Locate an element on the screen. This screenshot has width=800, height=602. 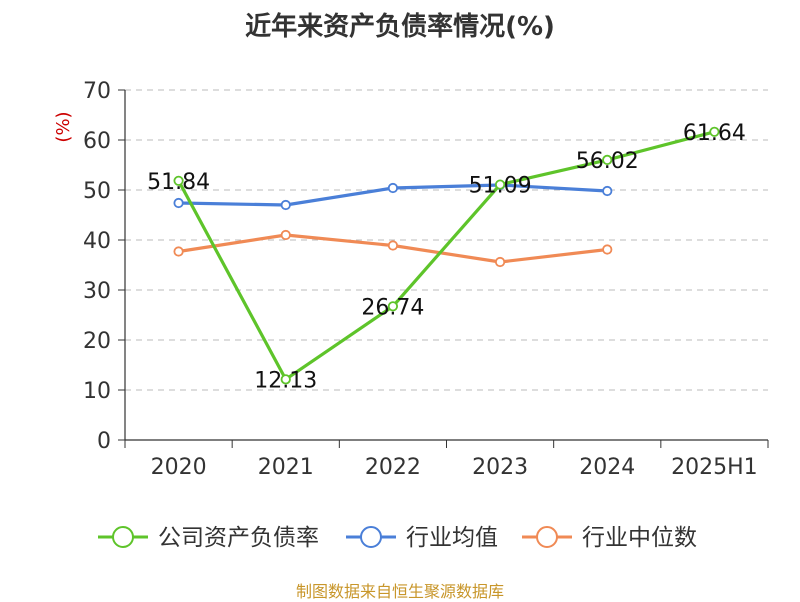
data-label: 56.02 is located at coordinates (607, 161).